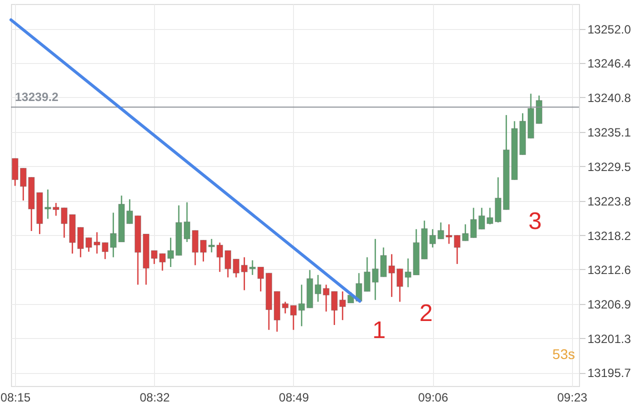 Image resolution: width=635 pixels, height=407 pixels. What do you see at coordinates (610, 339) in the screenshot?
I see `y-tick-label: 13201.3` at bounding box center [610, 339].